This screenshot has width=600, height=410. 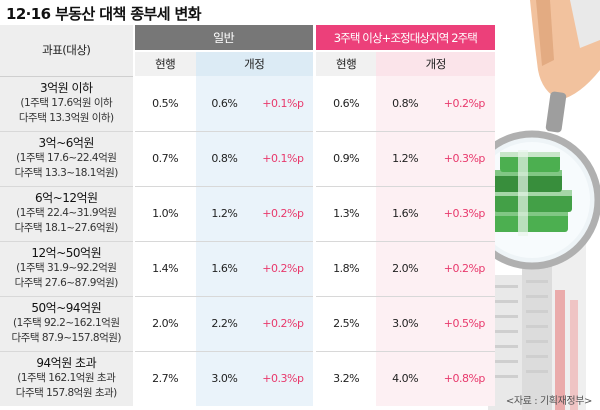 What do you see at coordinates (66, 173) in the screenshot?
I see `bracket-multi-home: 다주택 13.3~18.1억원)` at bounding box center [66, 173].